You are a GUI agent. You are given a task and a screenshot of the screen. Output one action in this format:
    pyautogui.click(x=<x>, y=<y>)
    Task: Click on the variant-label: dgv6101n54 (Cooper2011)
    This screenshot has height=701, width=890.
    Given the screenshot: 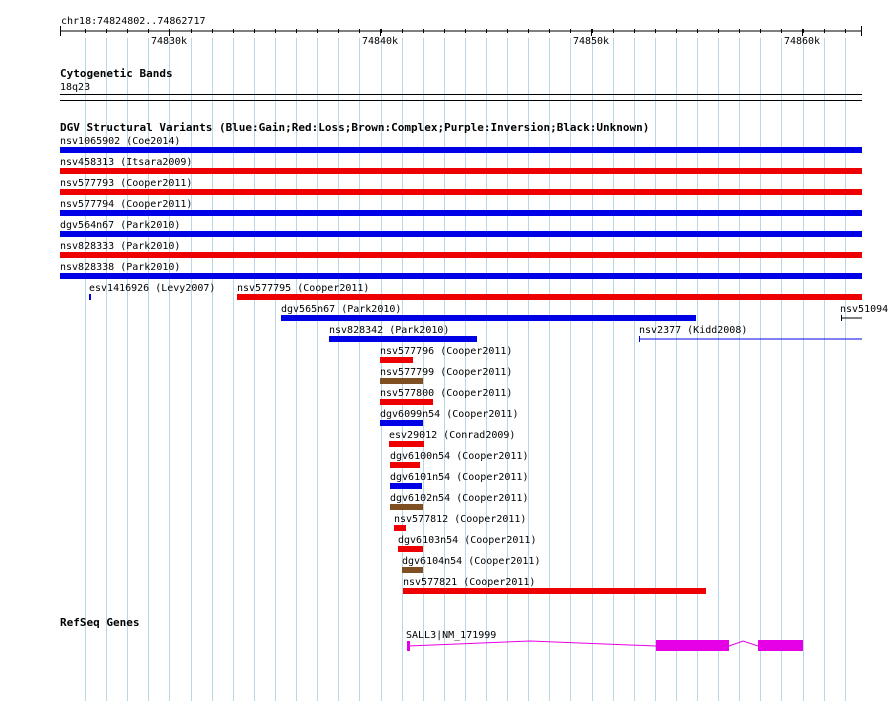 What is the action you would take?
    pyautogui.click(x=459, y=477)
    